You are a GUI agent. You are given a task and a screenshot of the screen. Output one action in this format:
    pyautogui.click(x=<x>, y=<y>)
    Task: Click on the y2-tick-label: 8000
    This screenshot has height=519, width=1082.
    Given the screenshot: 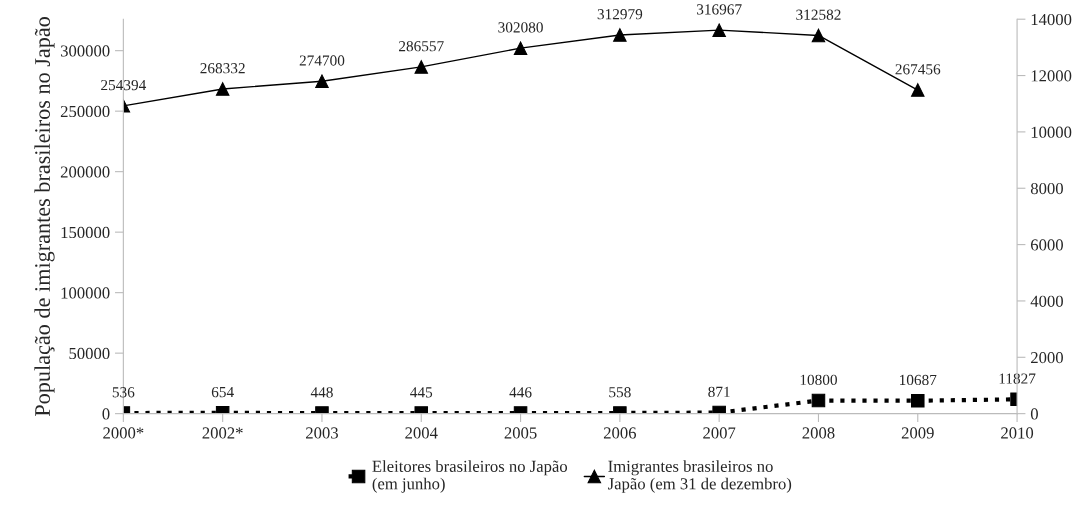 What is the action you would take?
    pyautogui.click(x=1046, y=188)
    